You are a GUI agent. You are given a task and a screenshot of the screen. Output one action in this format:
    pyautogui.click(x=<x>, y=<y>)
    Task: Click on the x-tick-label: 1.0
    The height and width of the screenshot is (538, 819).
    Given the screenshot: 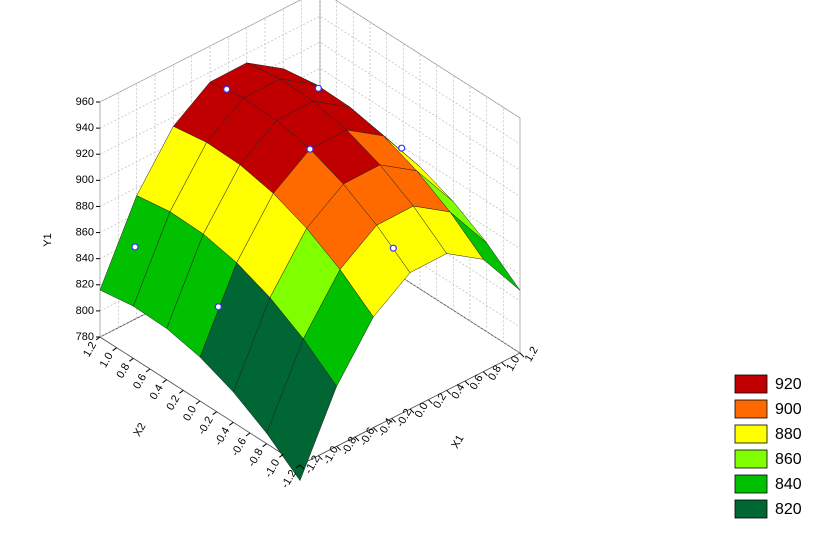 What is the action you would take?
    pyautogui.click(x=513, y=363)
    